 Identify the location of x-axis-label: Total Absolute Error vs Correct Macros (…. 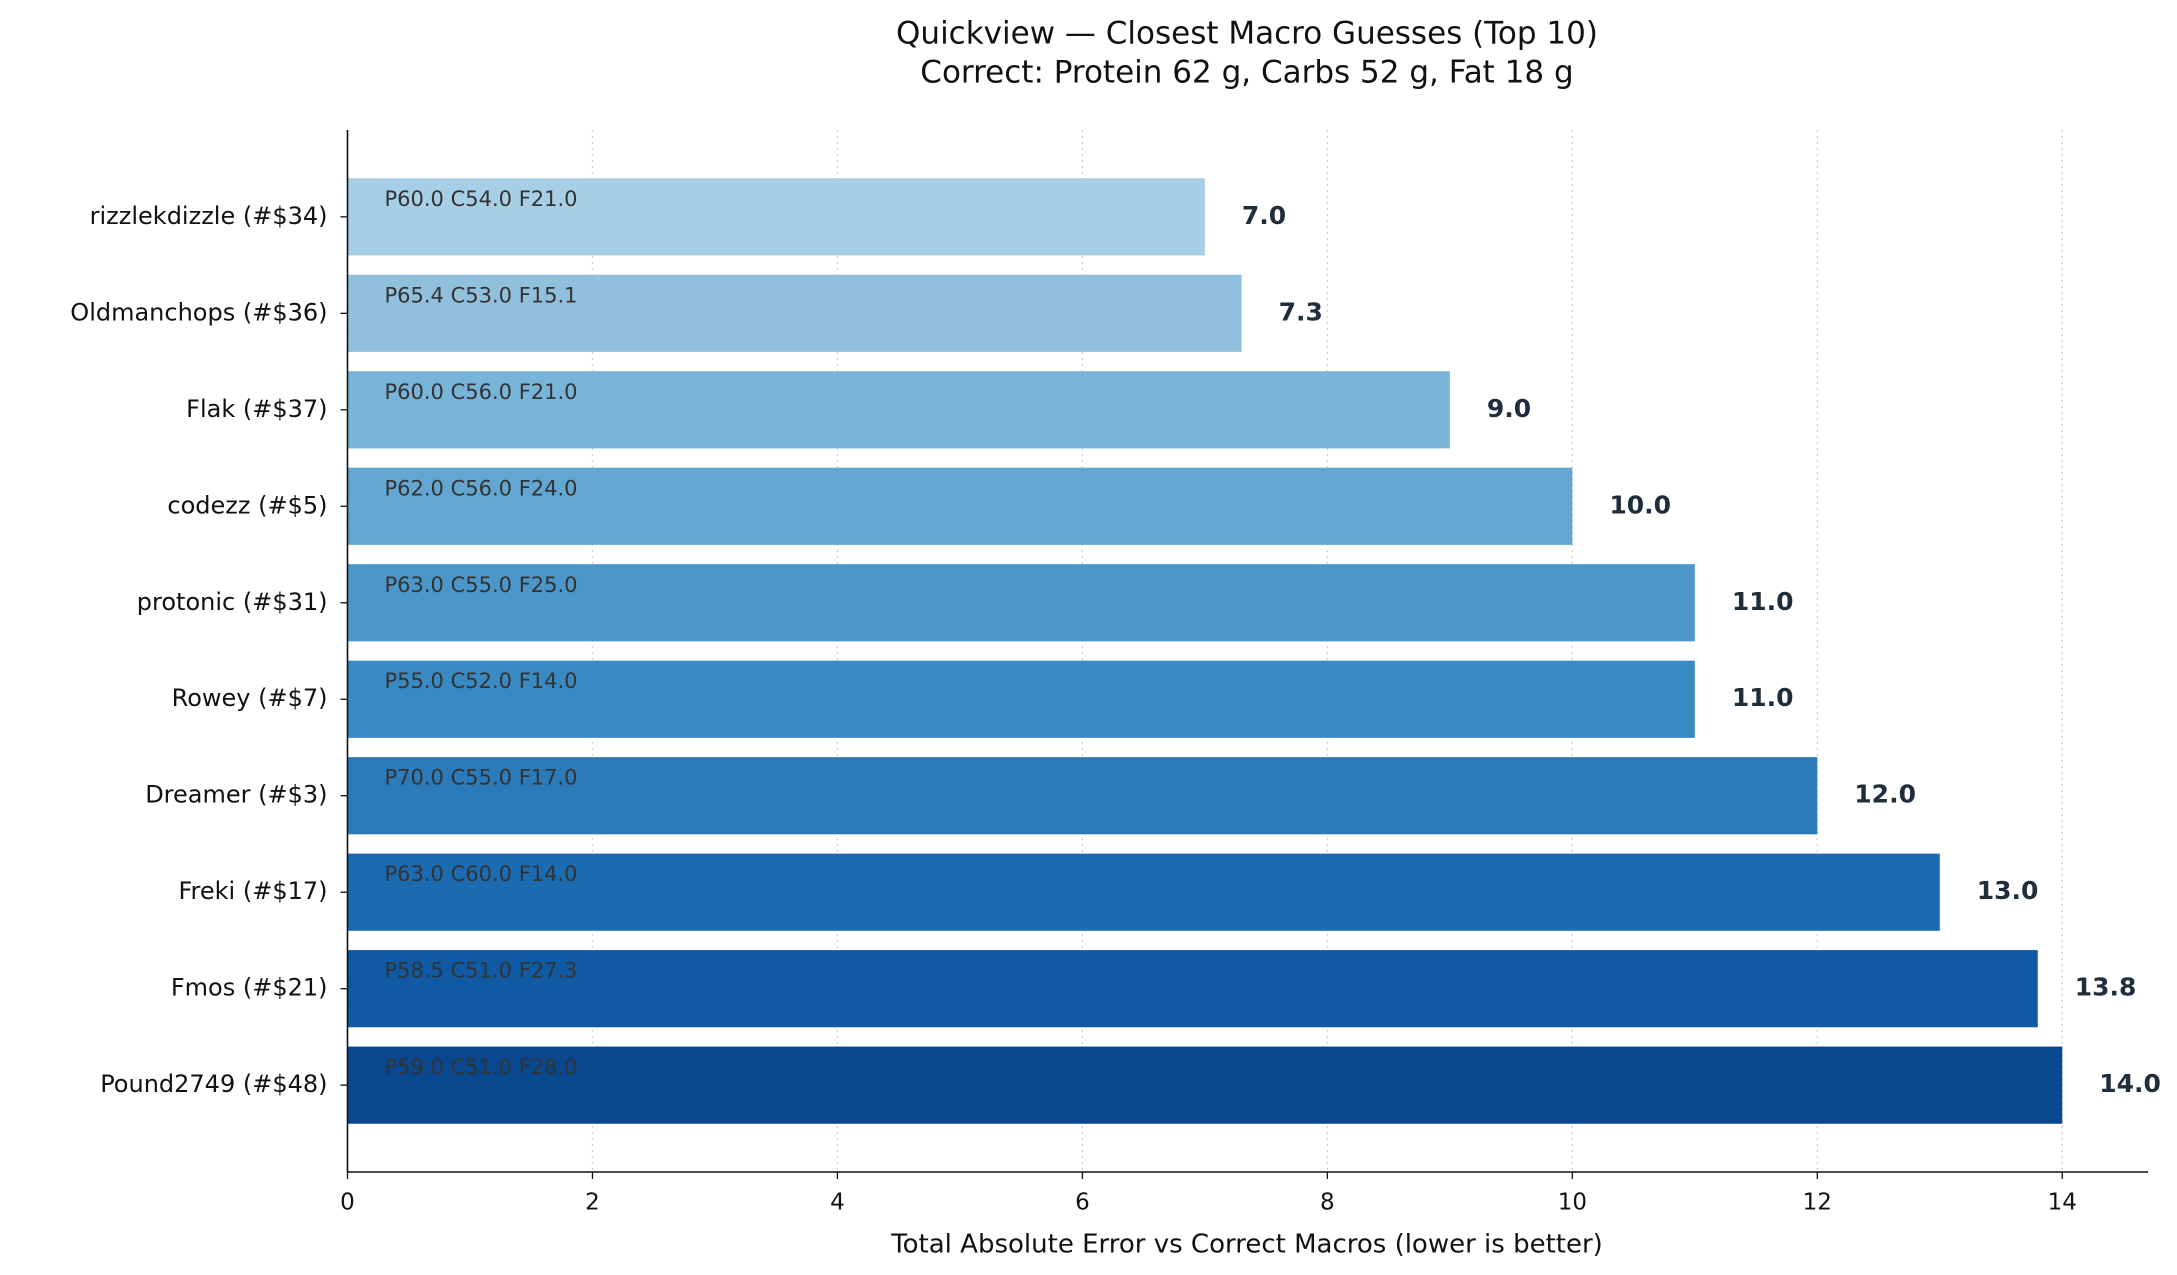
(1246, 1245).